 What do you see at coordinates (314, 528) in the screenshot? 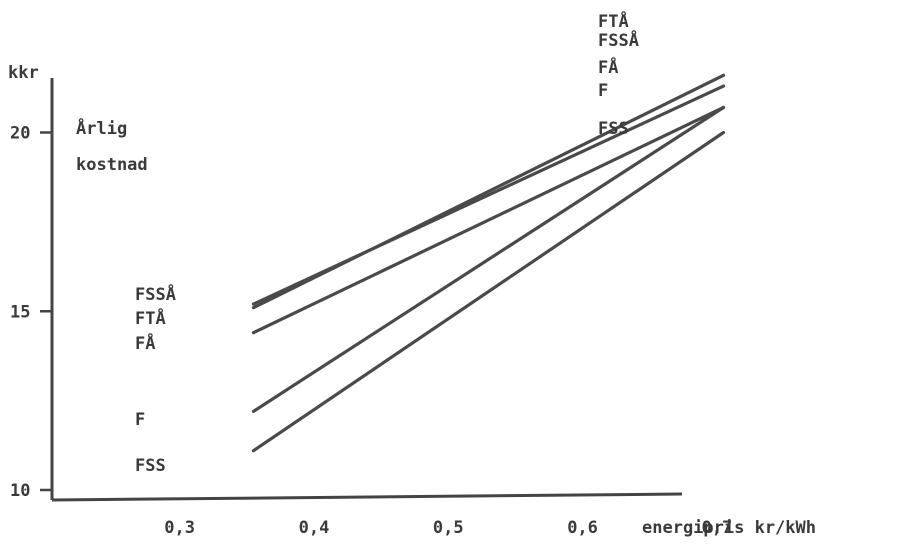
I see `x-tick-label-0,4: 0,4` at bounding box center [314, 528].